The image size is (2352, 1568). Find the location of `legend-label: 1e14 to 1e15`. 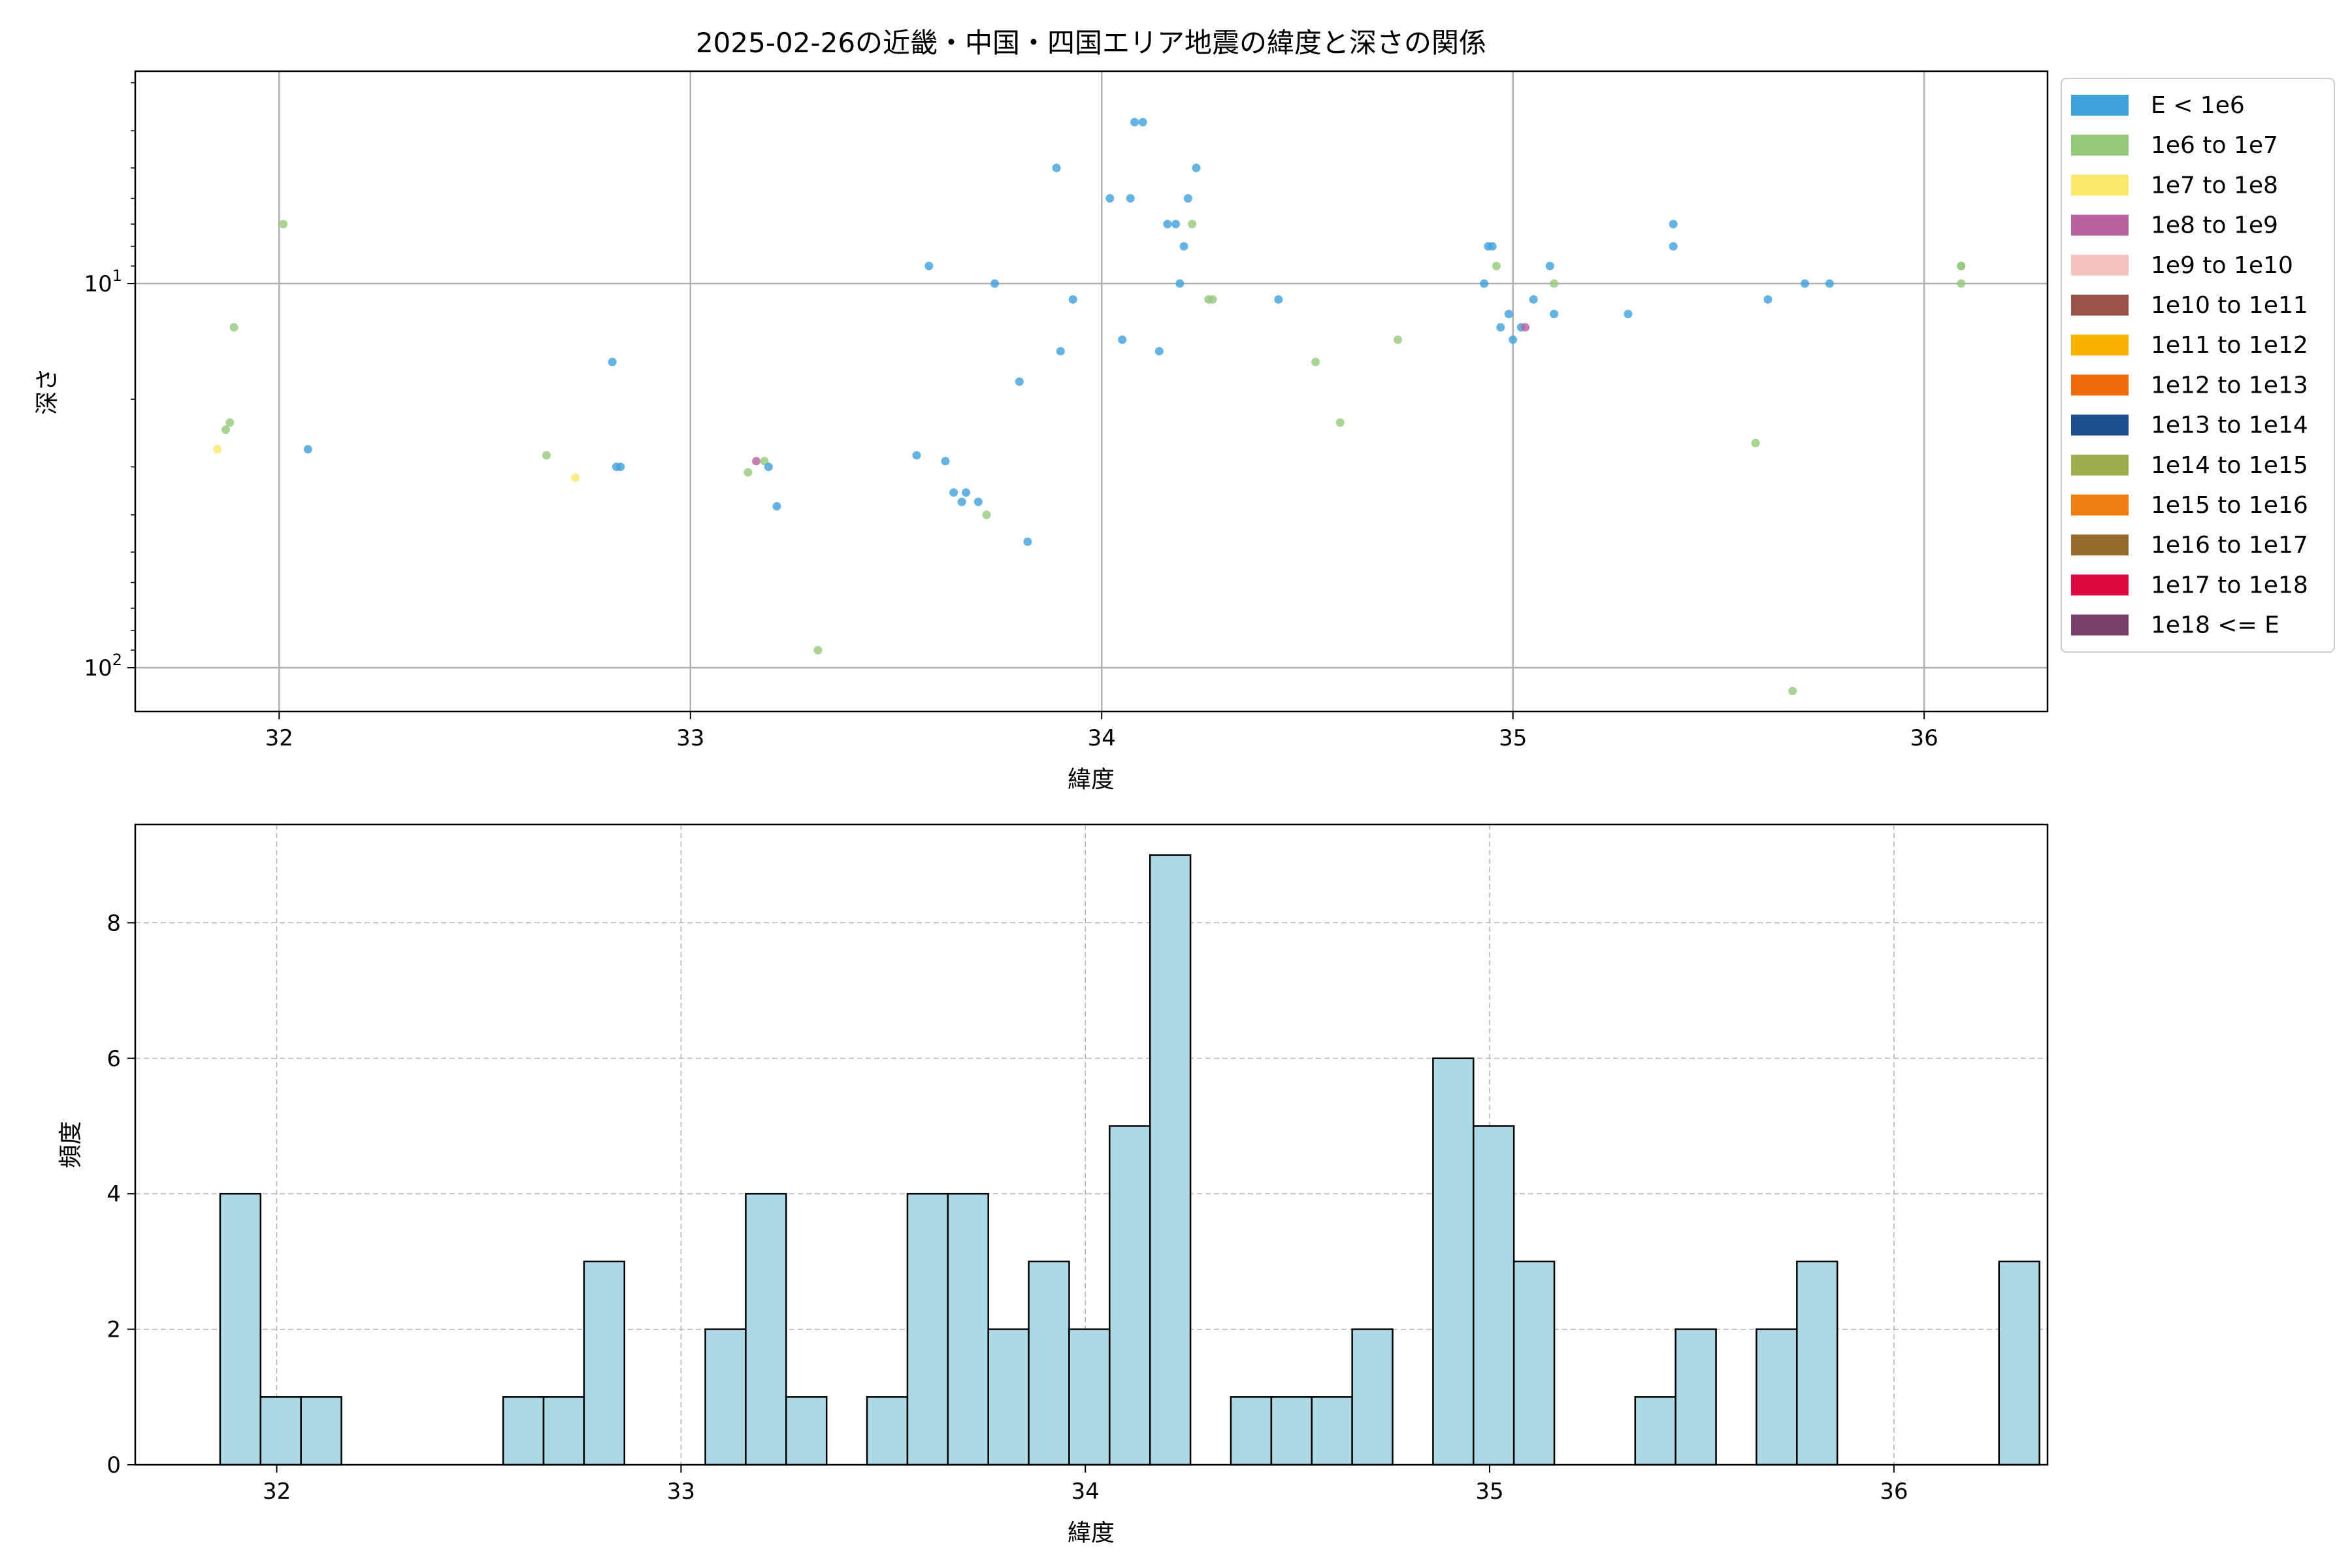

legend-label: 1e14 to 1e15 is located at coordinates (2229, 465).